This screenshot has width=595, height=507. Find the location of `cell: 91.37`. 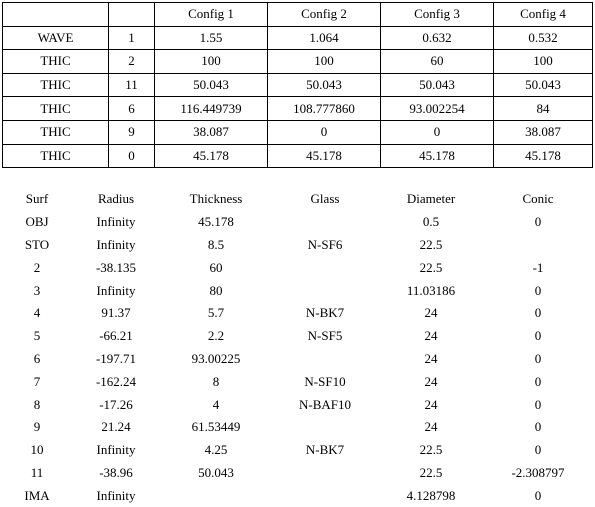

cell: 91.37 is located at coordinates (116, 313).